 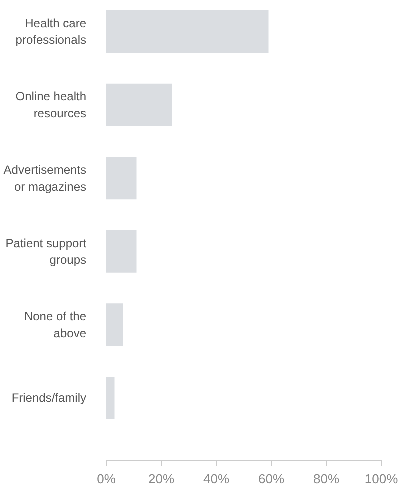 I want to click on y-tick-label: None of the above, so click(x=55, y=325).